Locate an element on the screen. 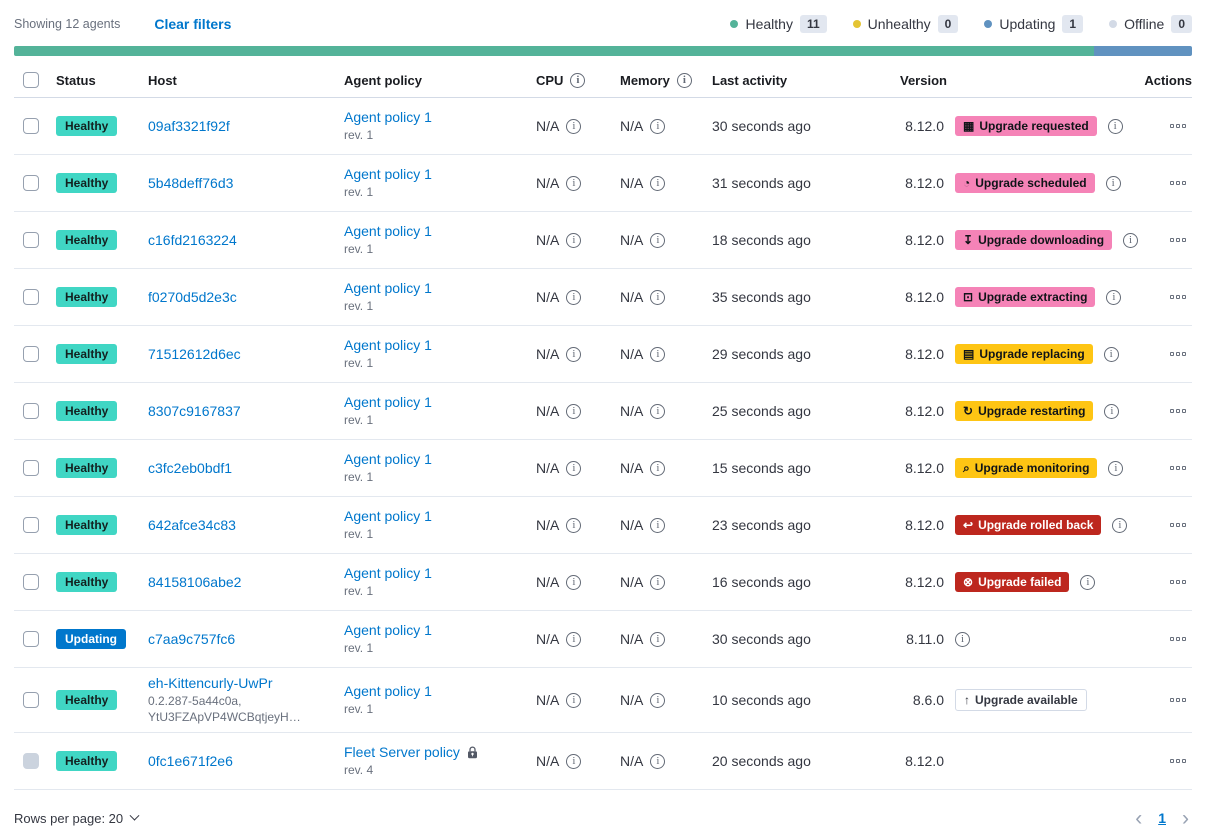  next-page-button: › is located at coordinates (1185, 818).